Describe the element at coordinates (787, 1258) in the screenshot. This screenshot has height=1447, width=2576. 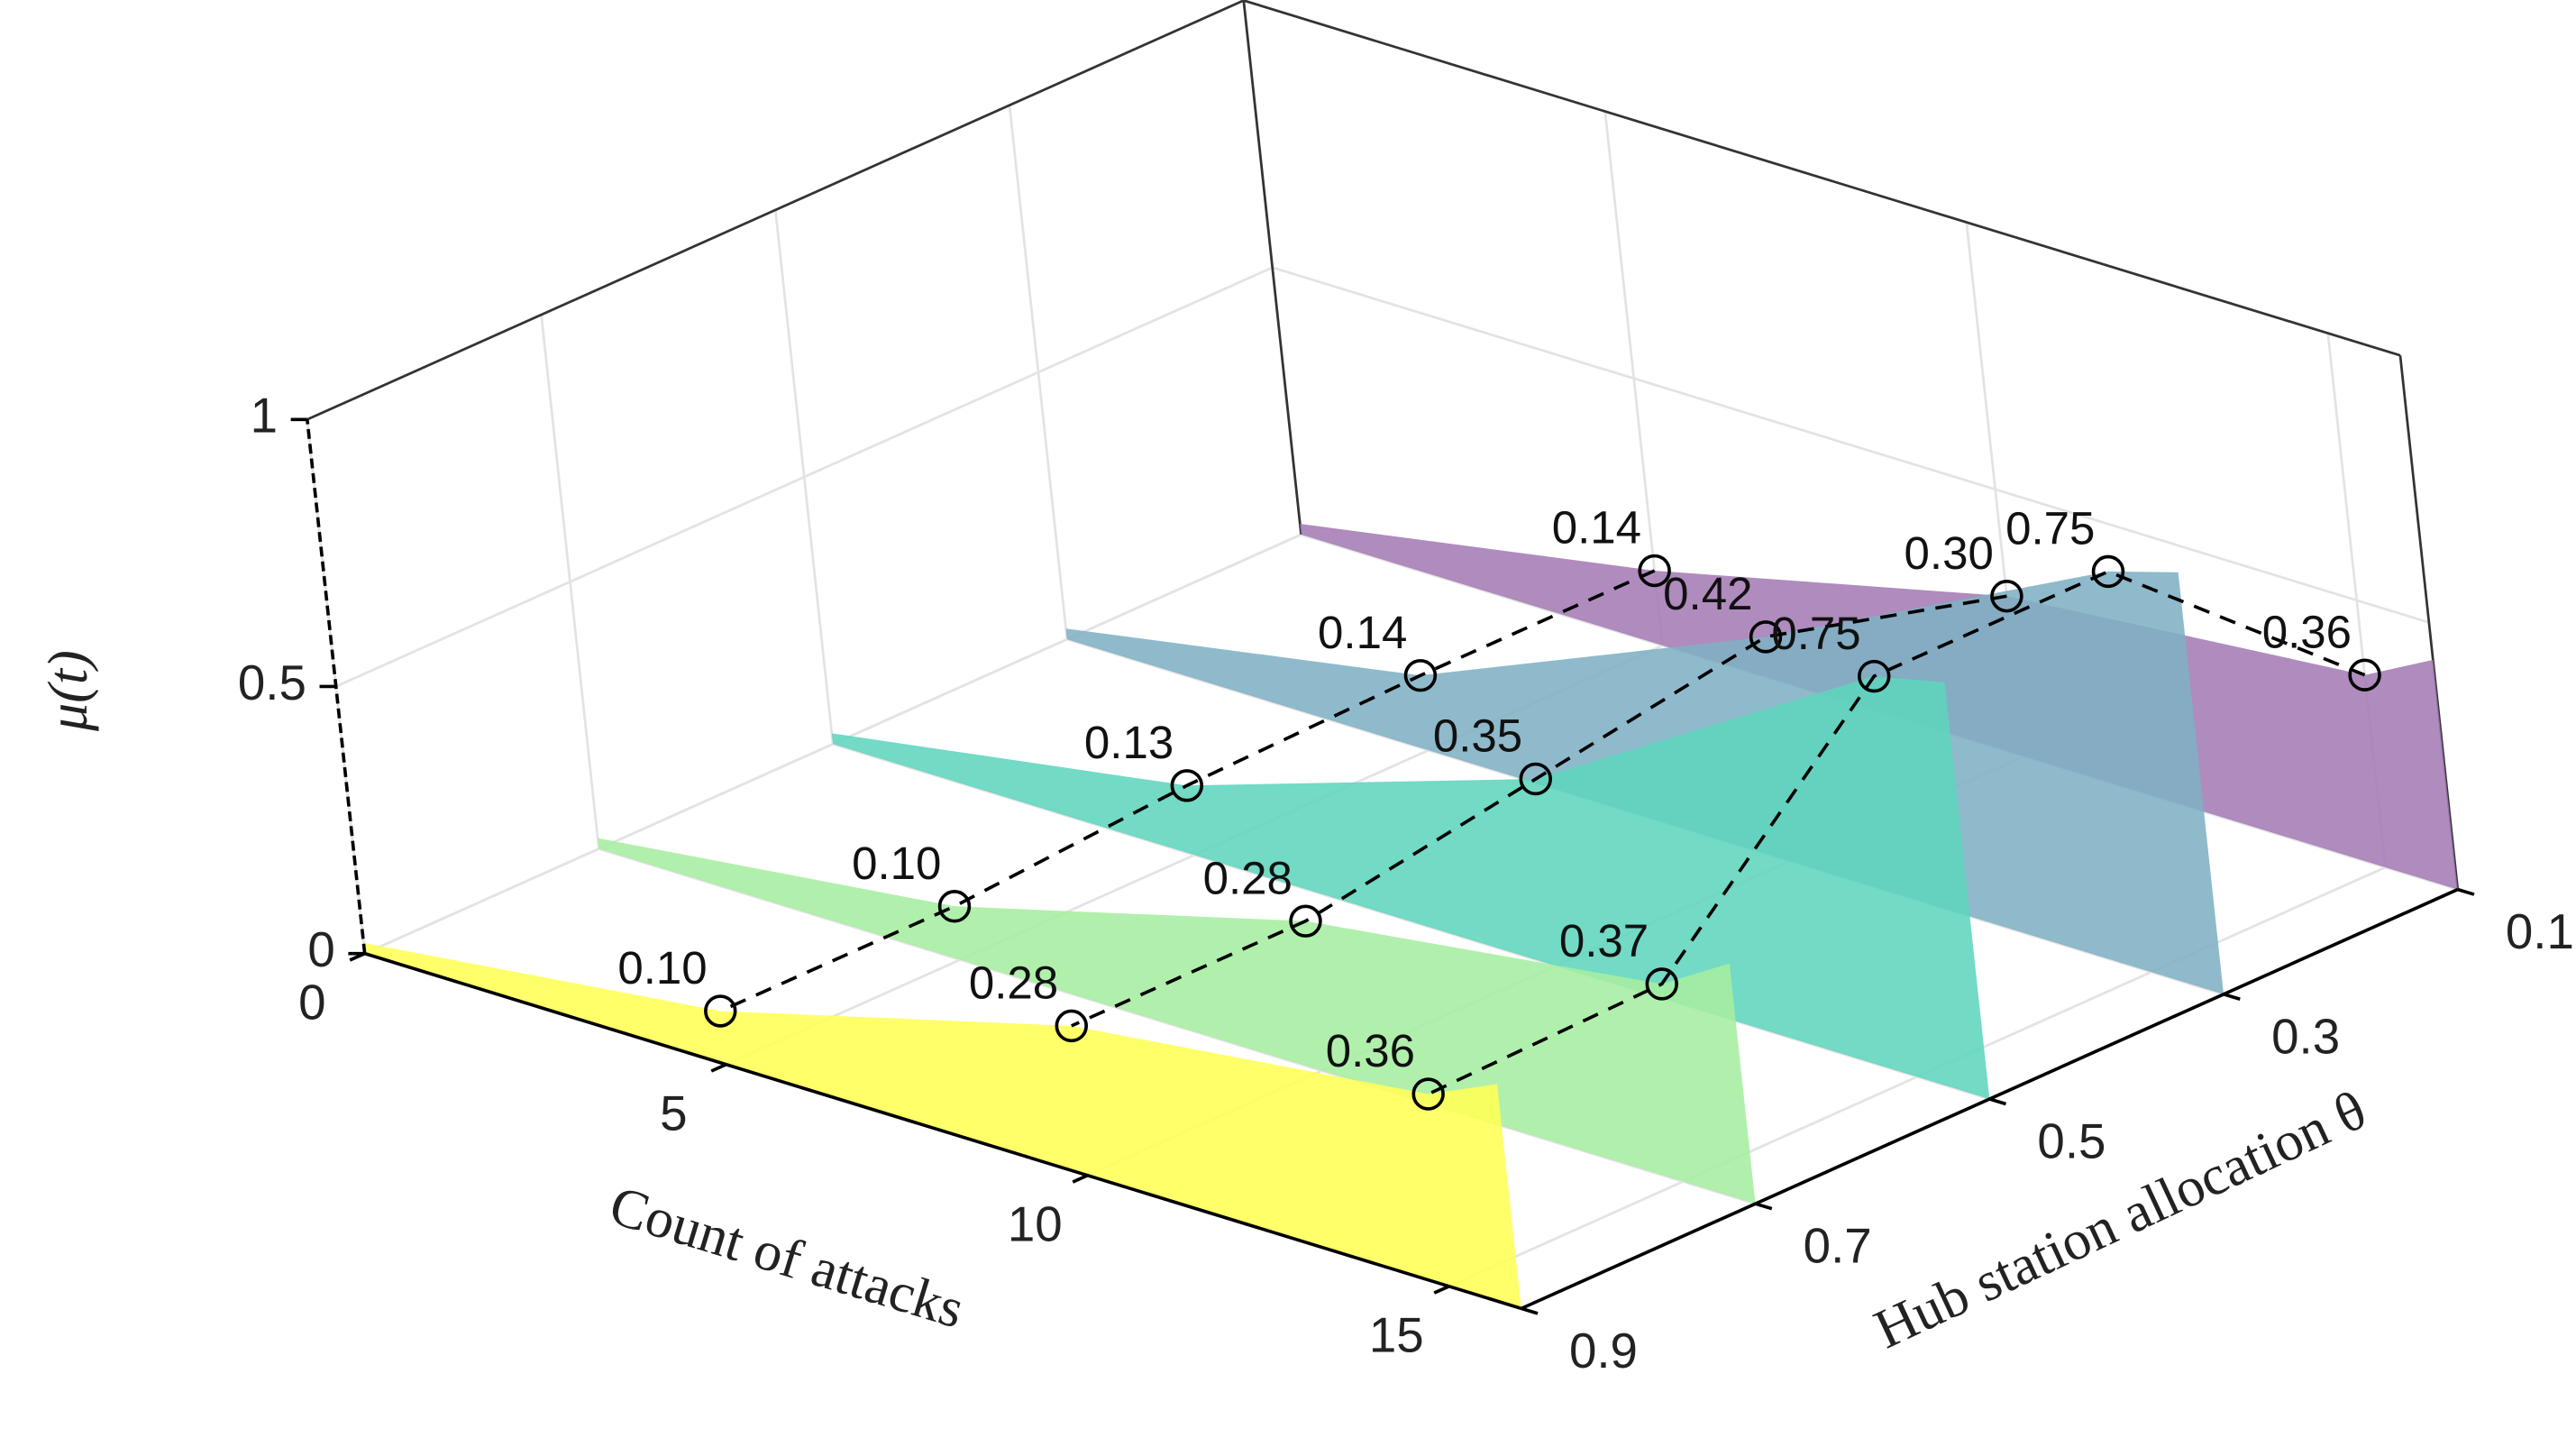
I see `x-axis-label: Count of attacks` at that location.